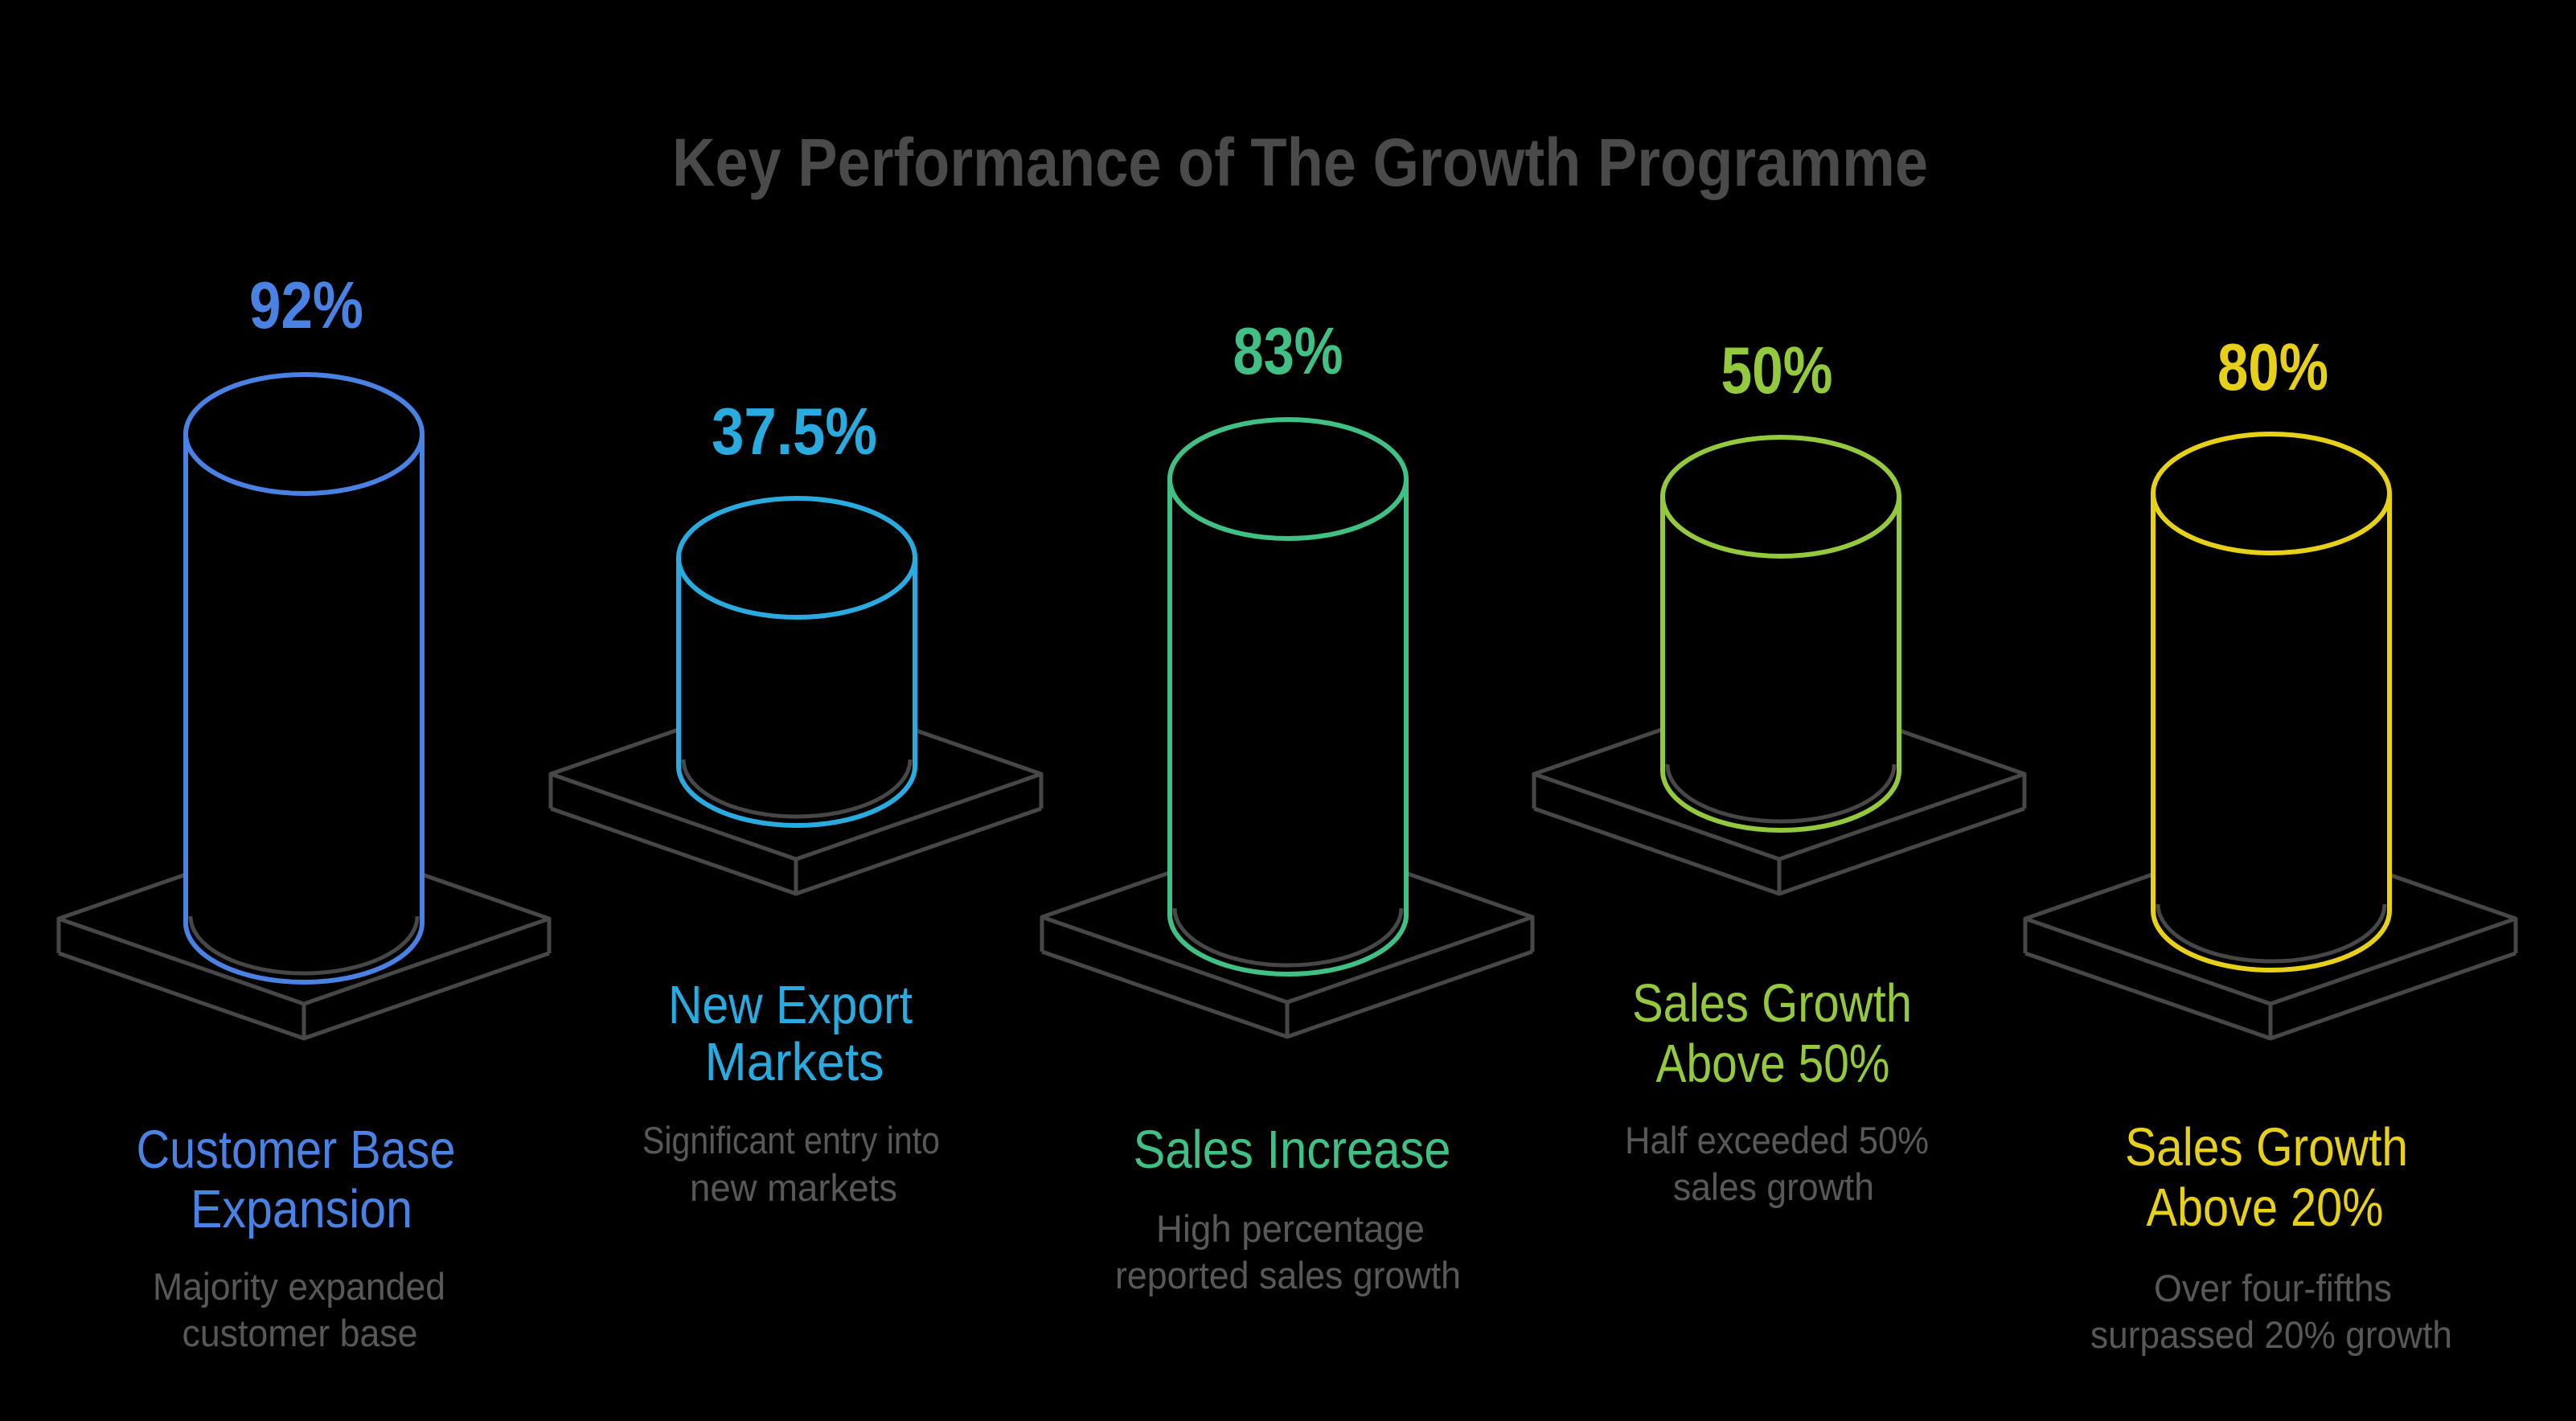 Image resolution: width=2576 pixels, height=1421 pixels. I want to click on svg-text: 92%, so click(306, 305).